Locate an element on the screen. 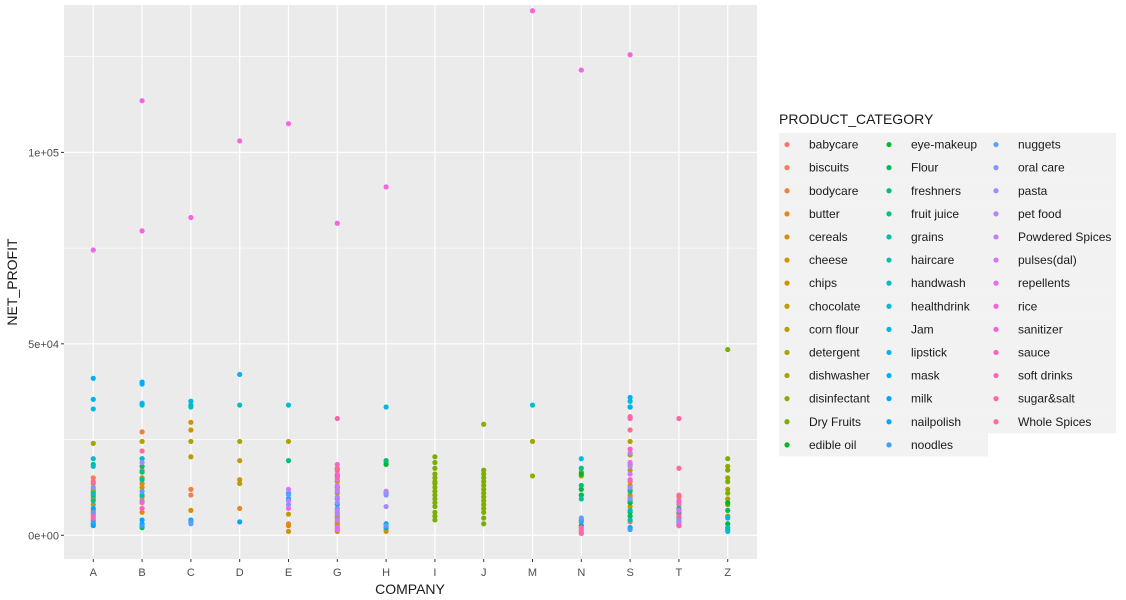  legend-title: PRODUCT_CATEGORY is located at coordinates (856, 119).